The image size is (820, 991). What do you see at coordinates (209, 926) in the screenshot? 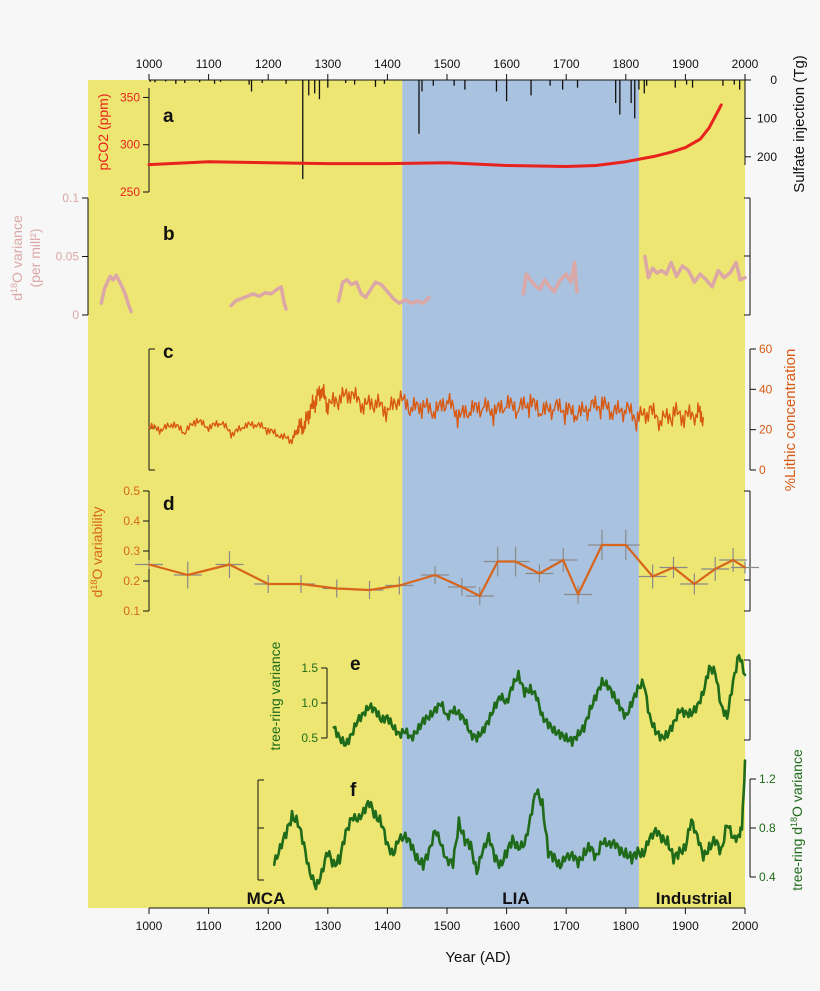
I see `bottom-x-tick-label: 1100` at bounding box center [209, 926].